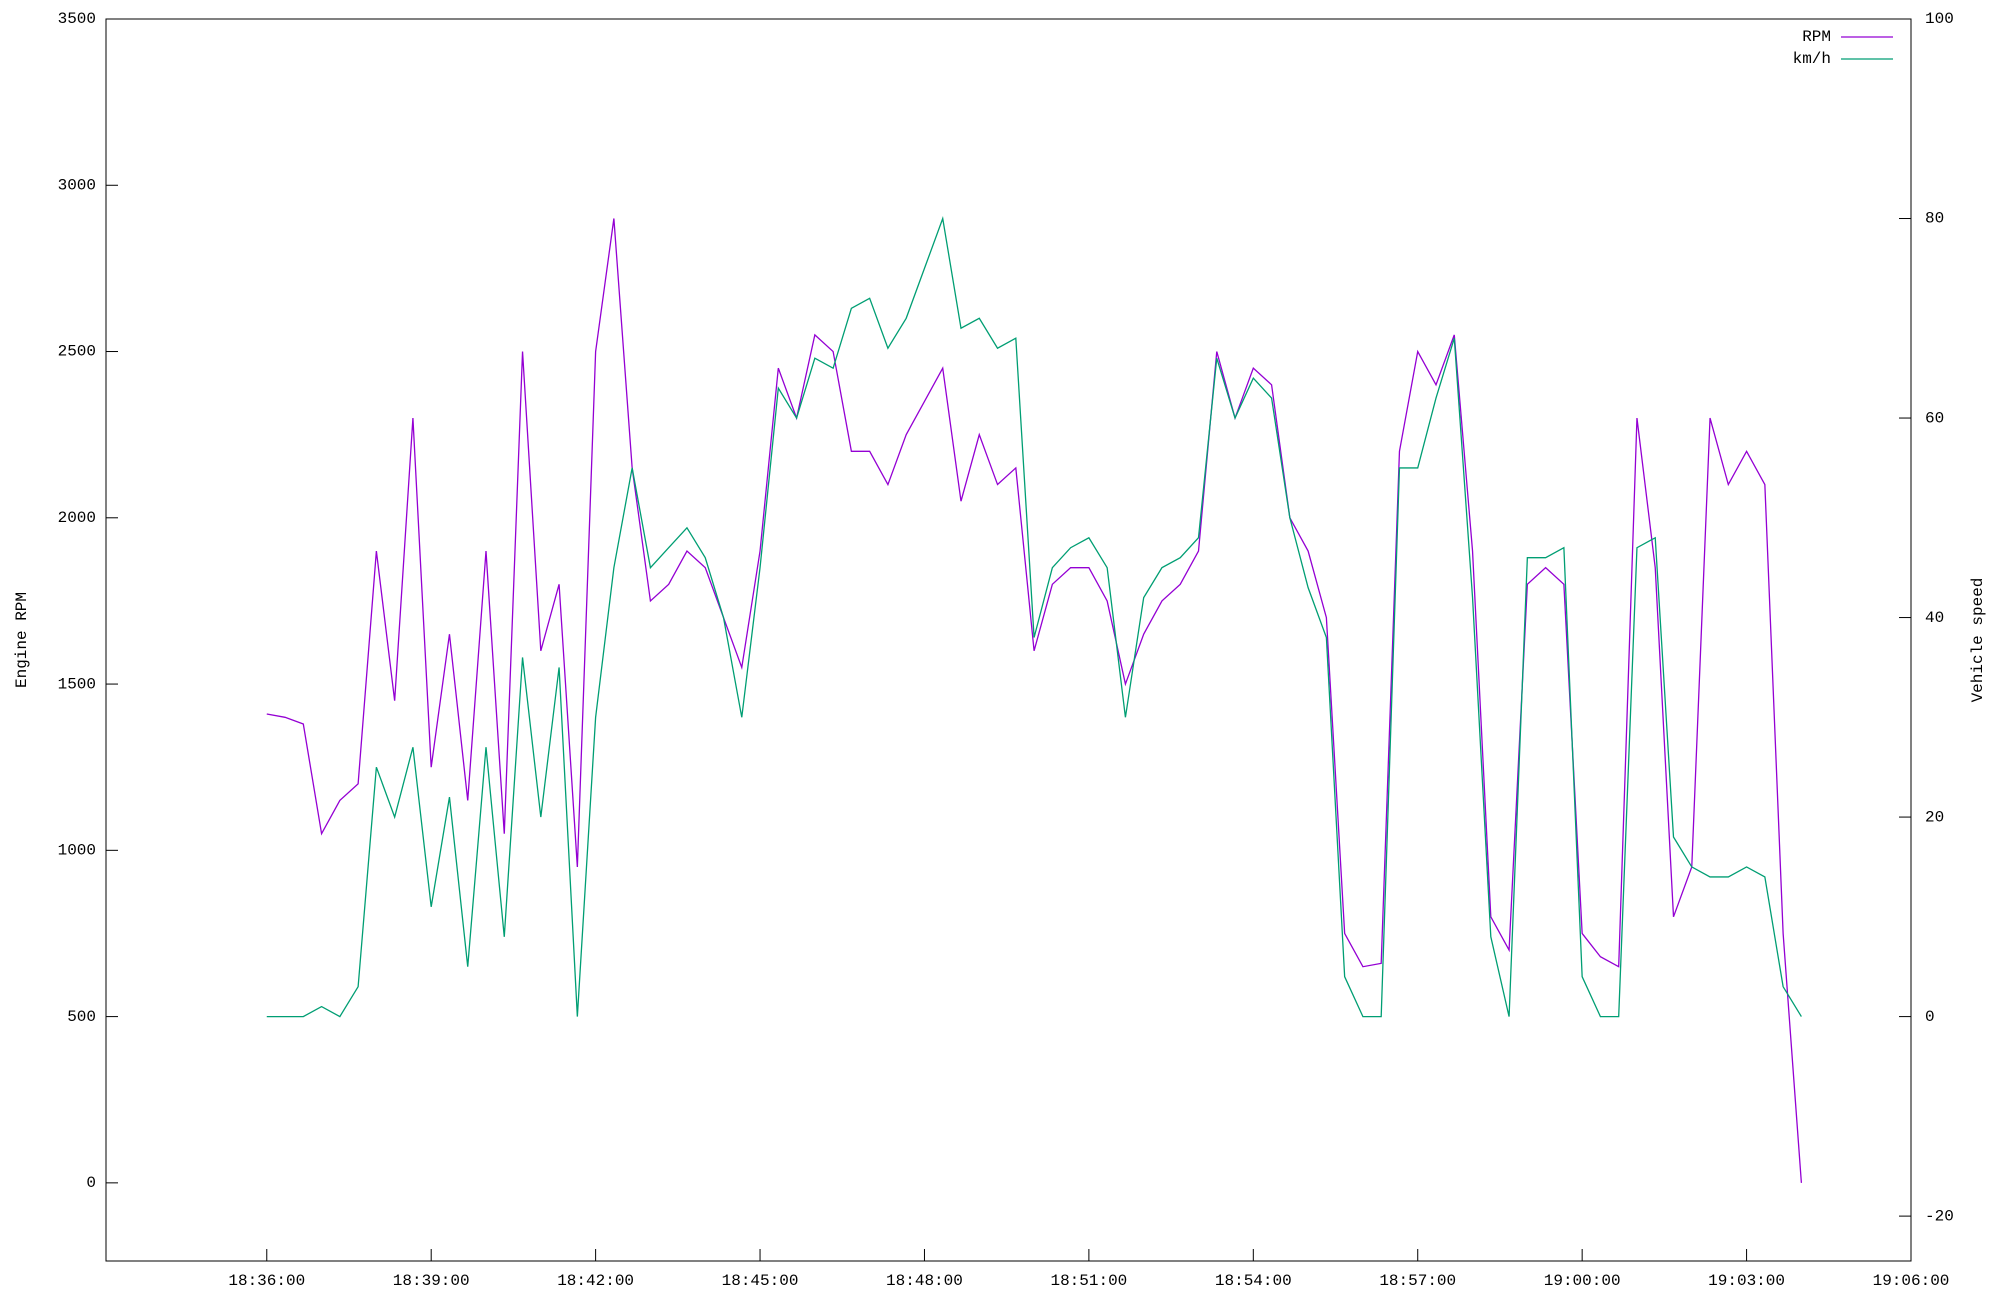  I want to click on x-tick-label: 18:42:00, so click(595, 1281).